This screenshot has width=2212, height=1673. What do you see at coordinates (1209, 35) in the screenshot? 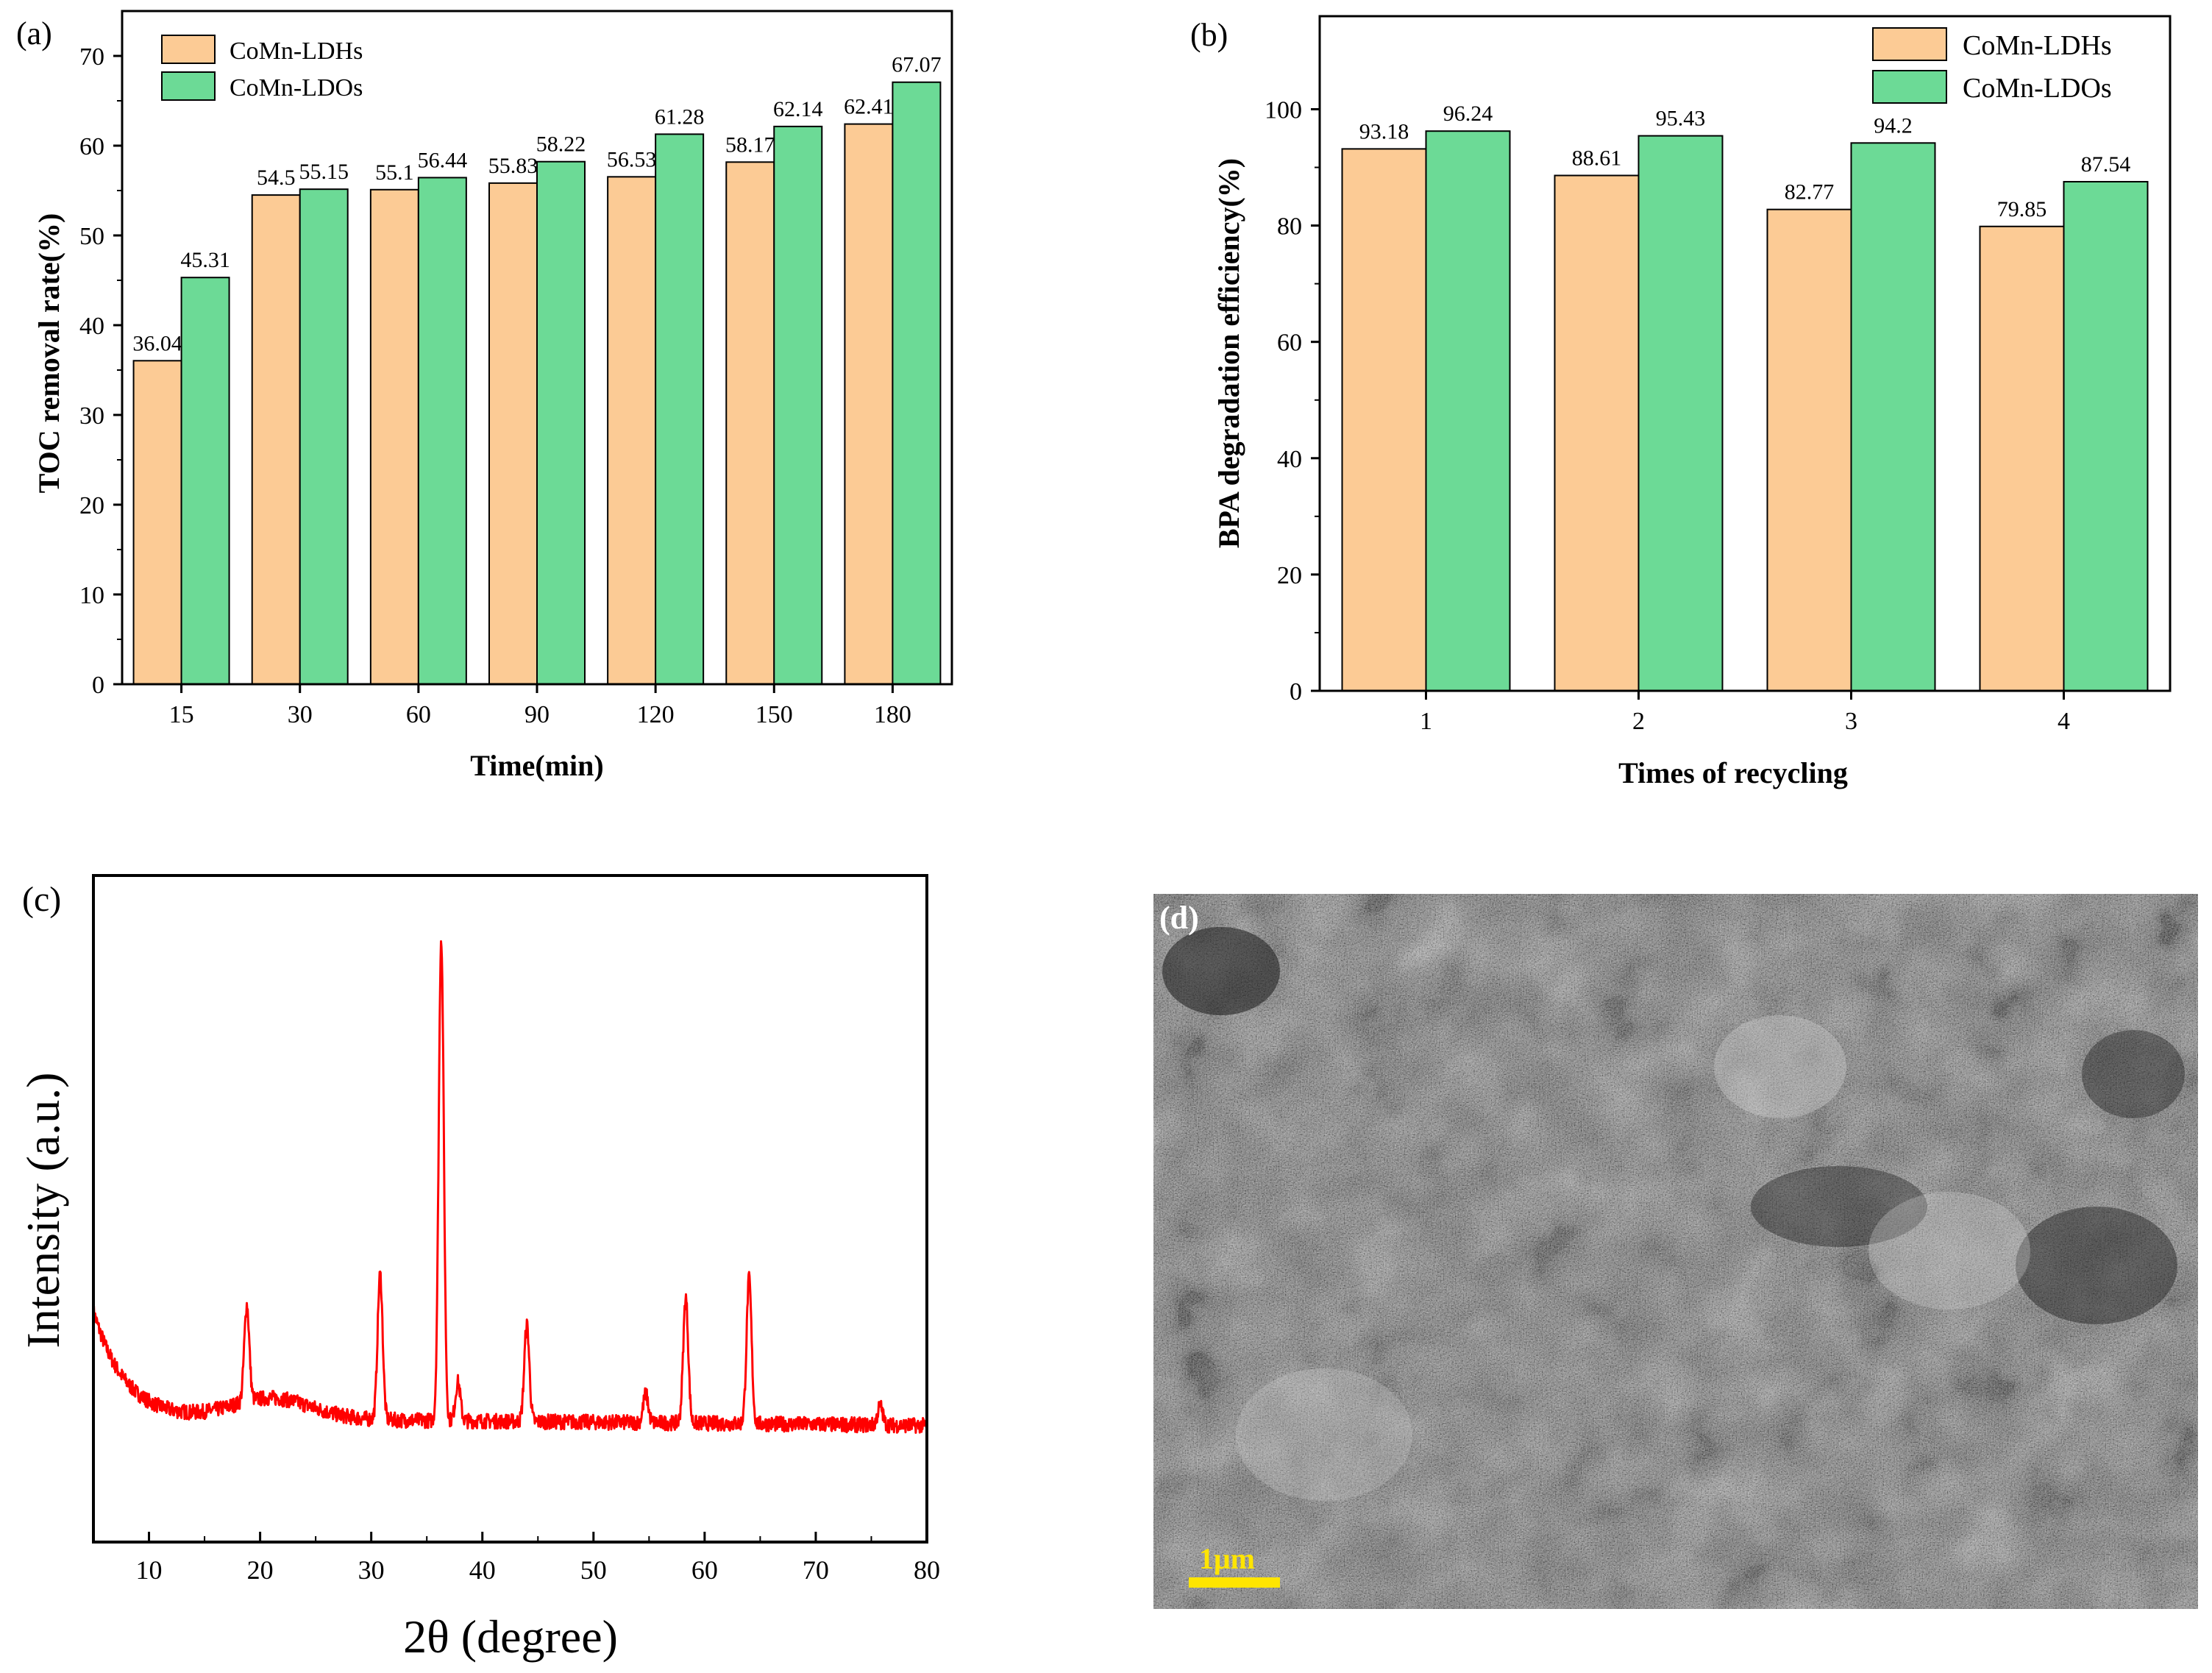
I see `panel-b-label: (b)` at bounding box center [1209, 35].